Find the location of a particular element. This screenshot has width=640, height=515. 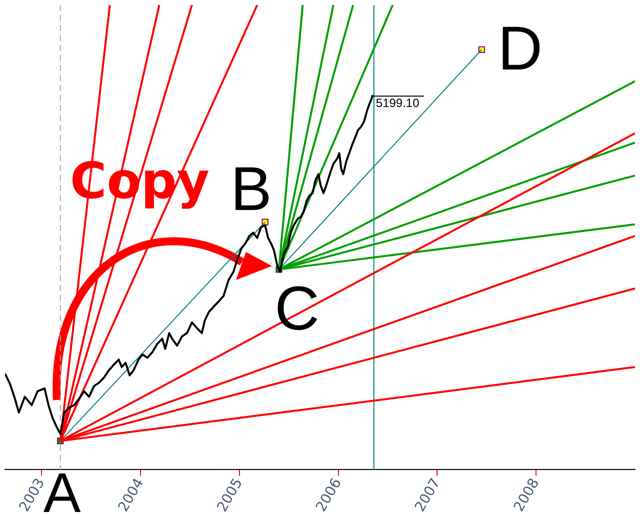

annotation: A is located at coordinates (62, 488).